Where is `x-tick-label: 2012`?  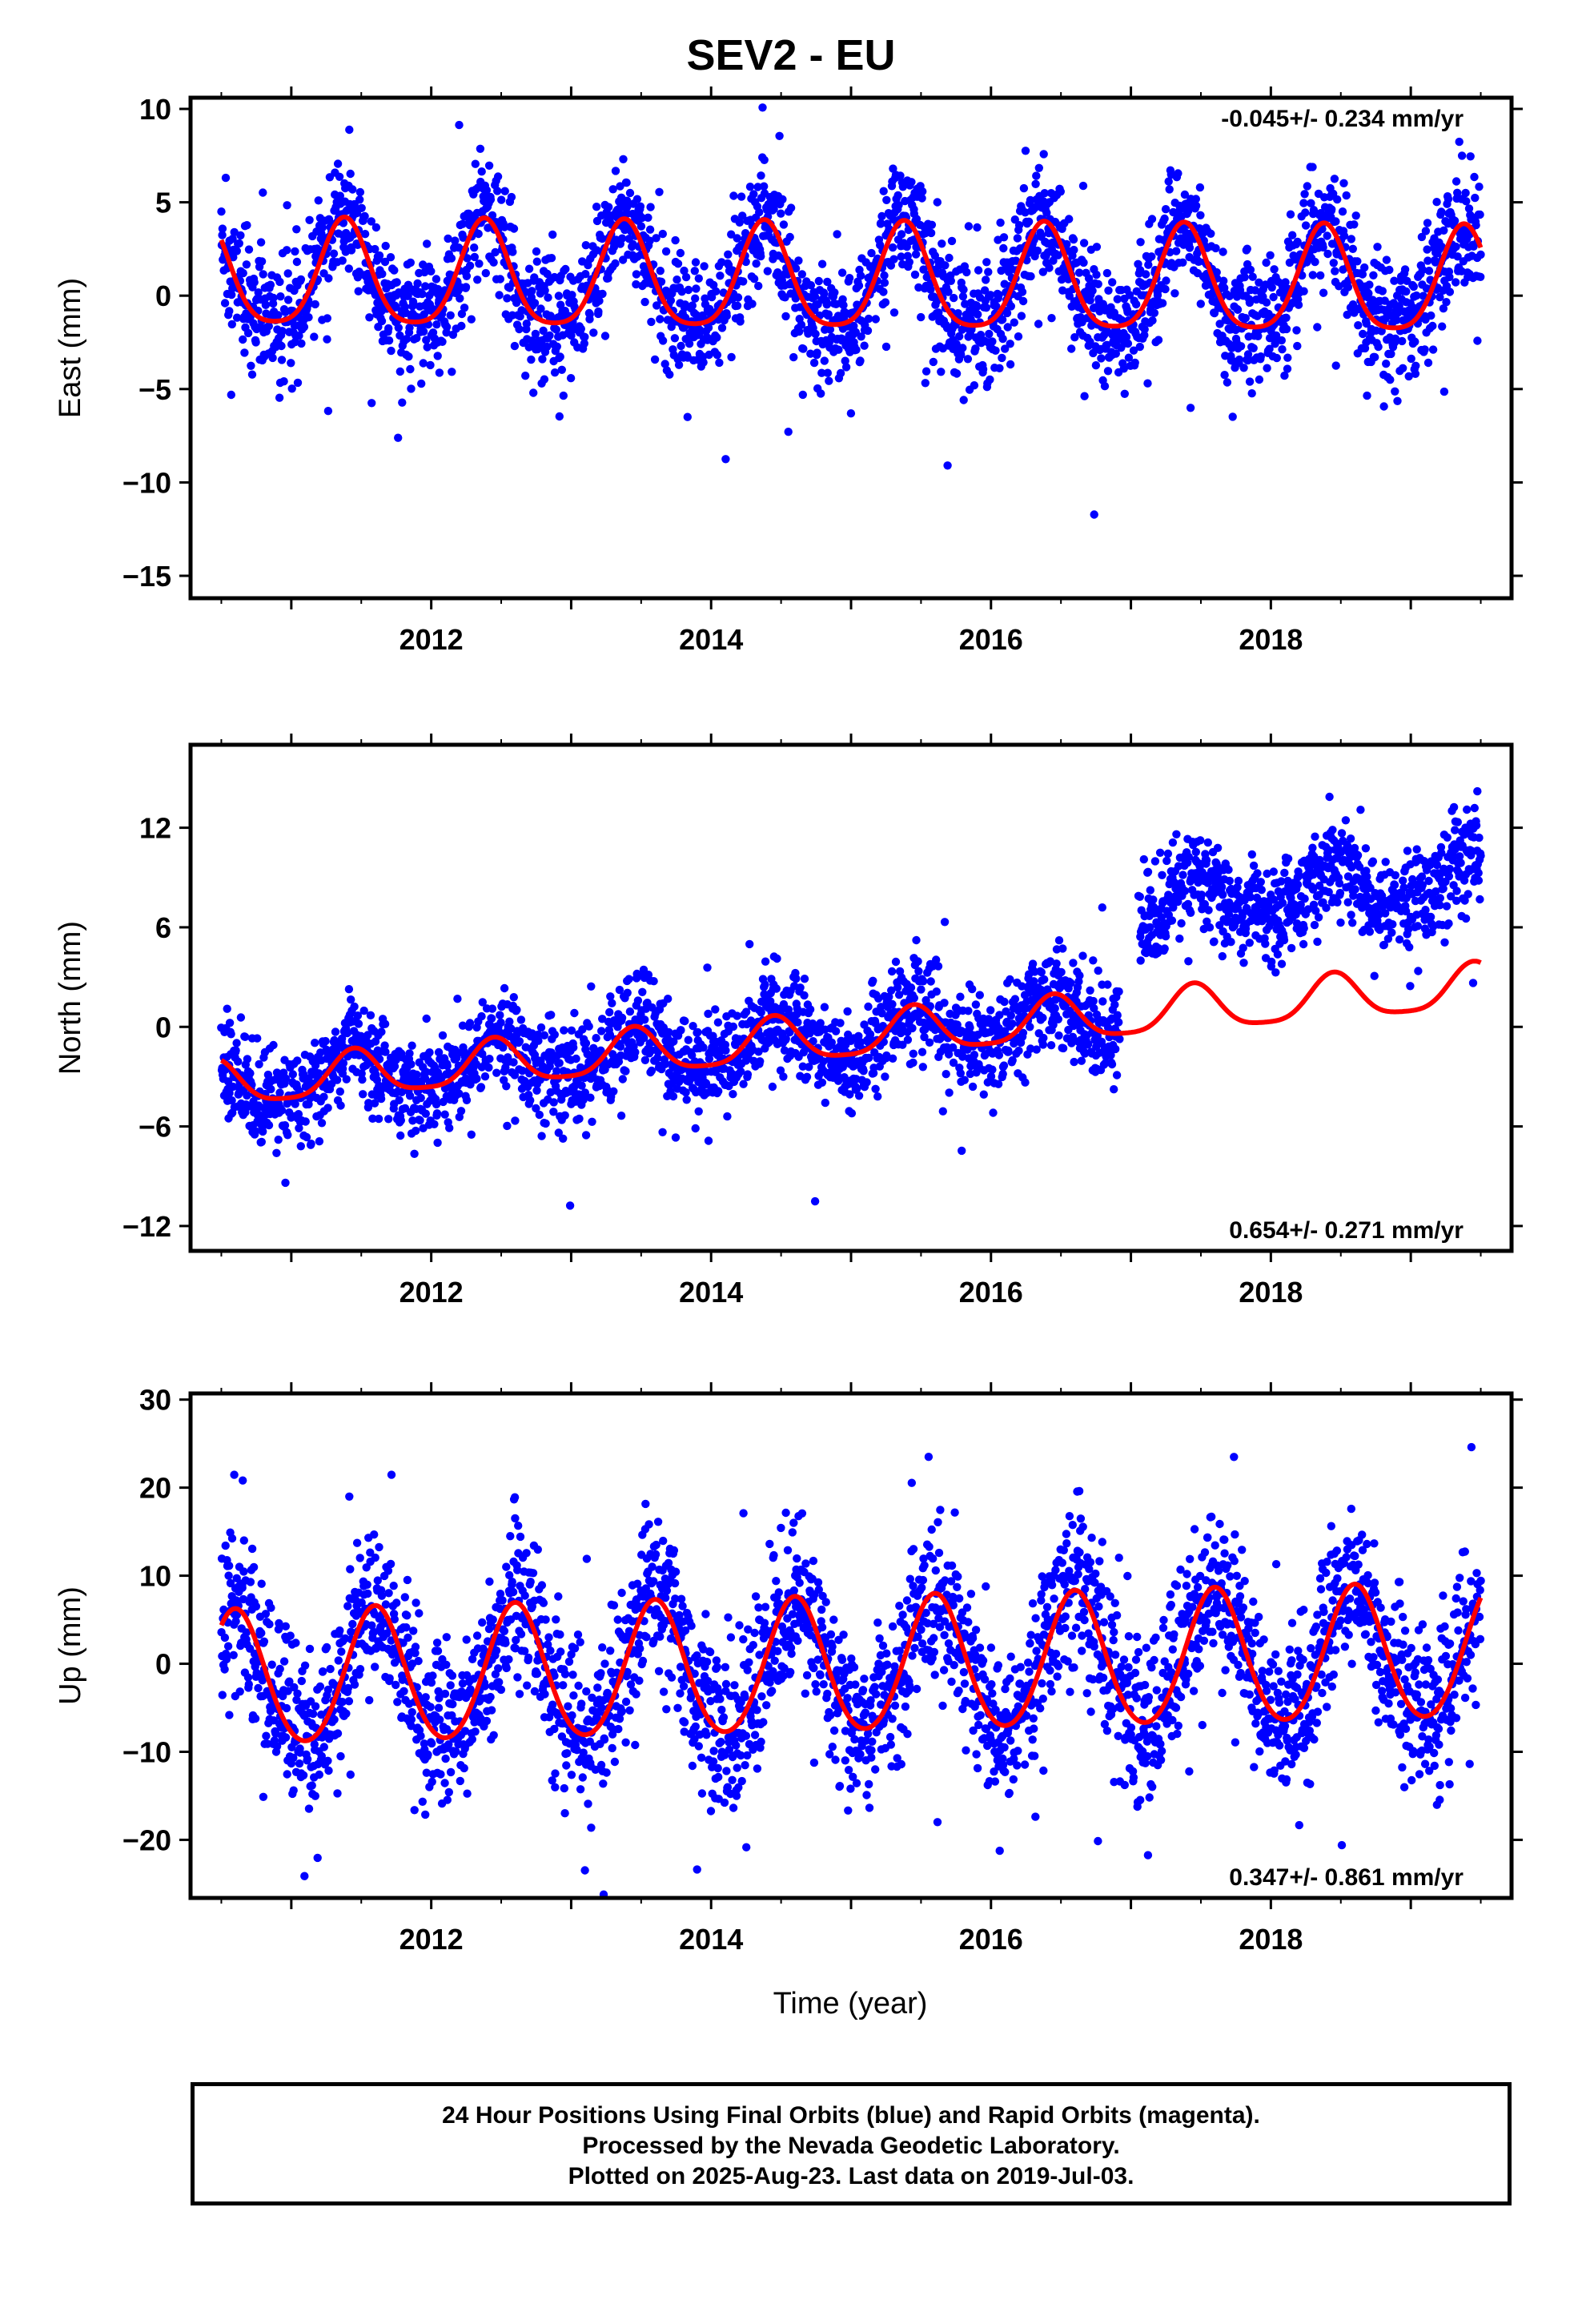 x-tick-label: 2012 is located at coordinates (432, 639).